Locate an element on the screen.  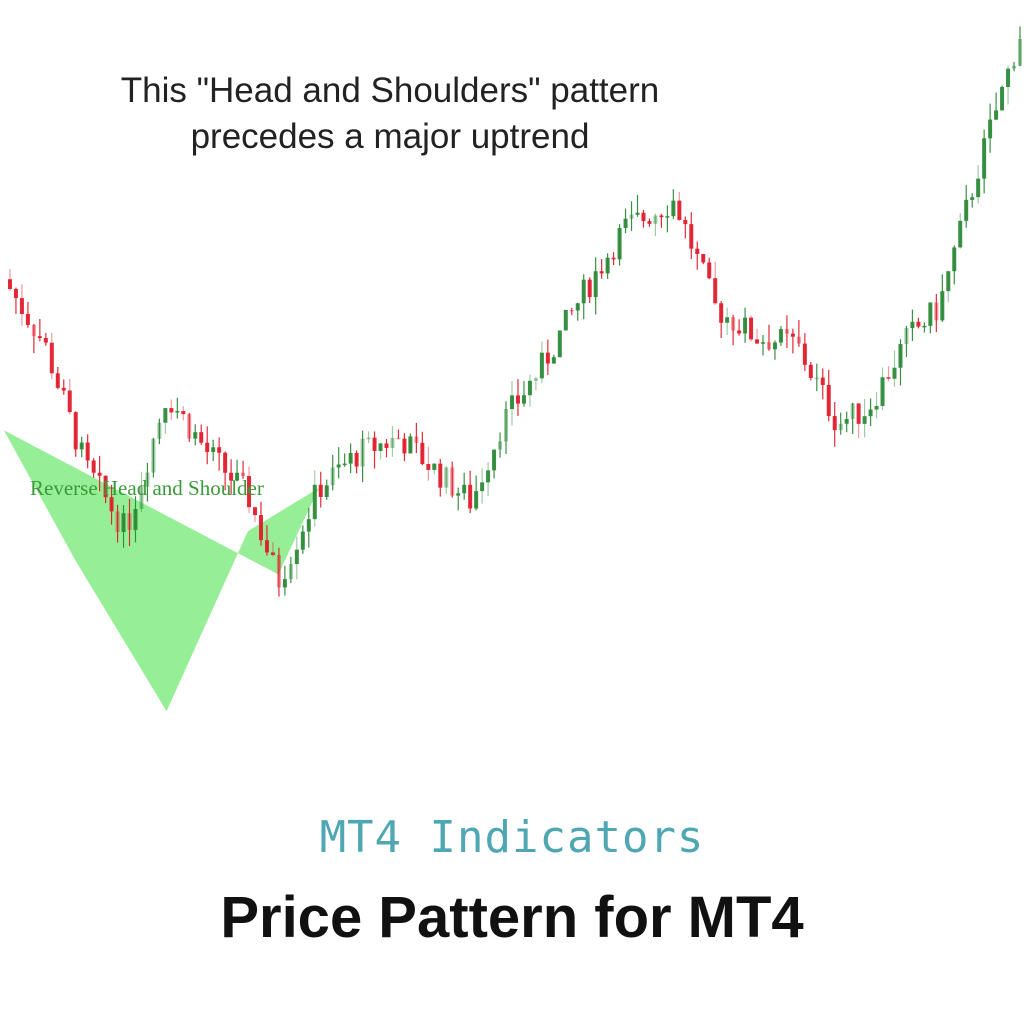
subtitle: MT4 Indicators is located at coordinates (512, 837).